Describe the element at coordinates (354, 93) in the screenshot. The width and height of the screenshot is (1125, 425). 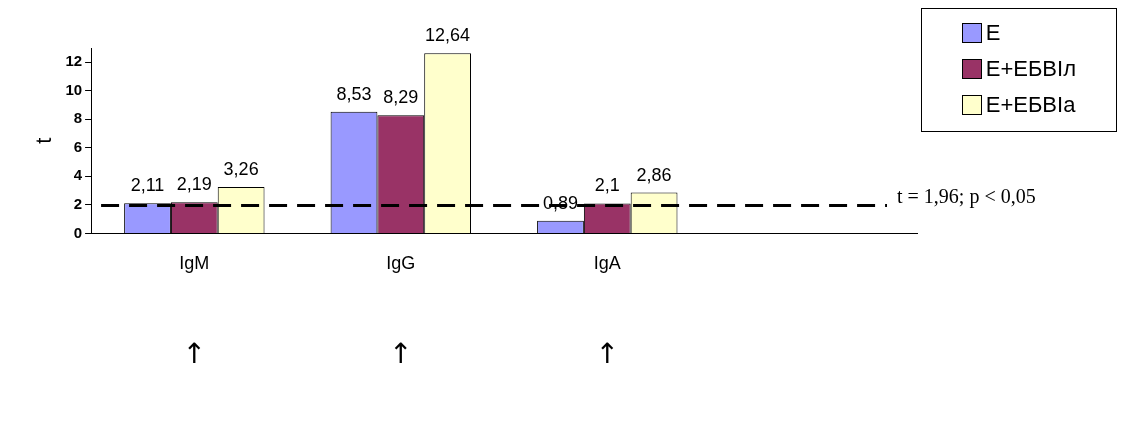
I see `data-label: 8,53` at that location.